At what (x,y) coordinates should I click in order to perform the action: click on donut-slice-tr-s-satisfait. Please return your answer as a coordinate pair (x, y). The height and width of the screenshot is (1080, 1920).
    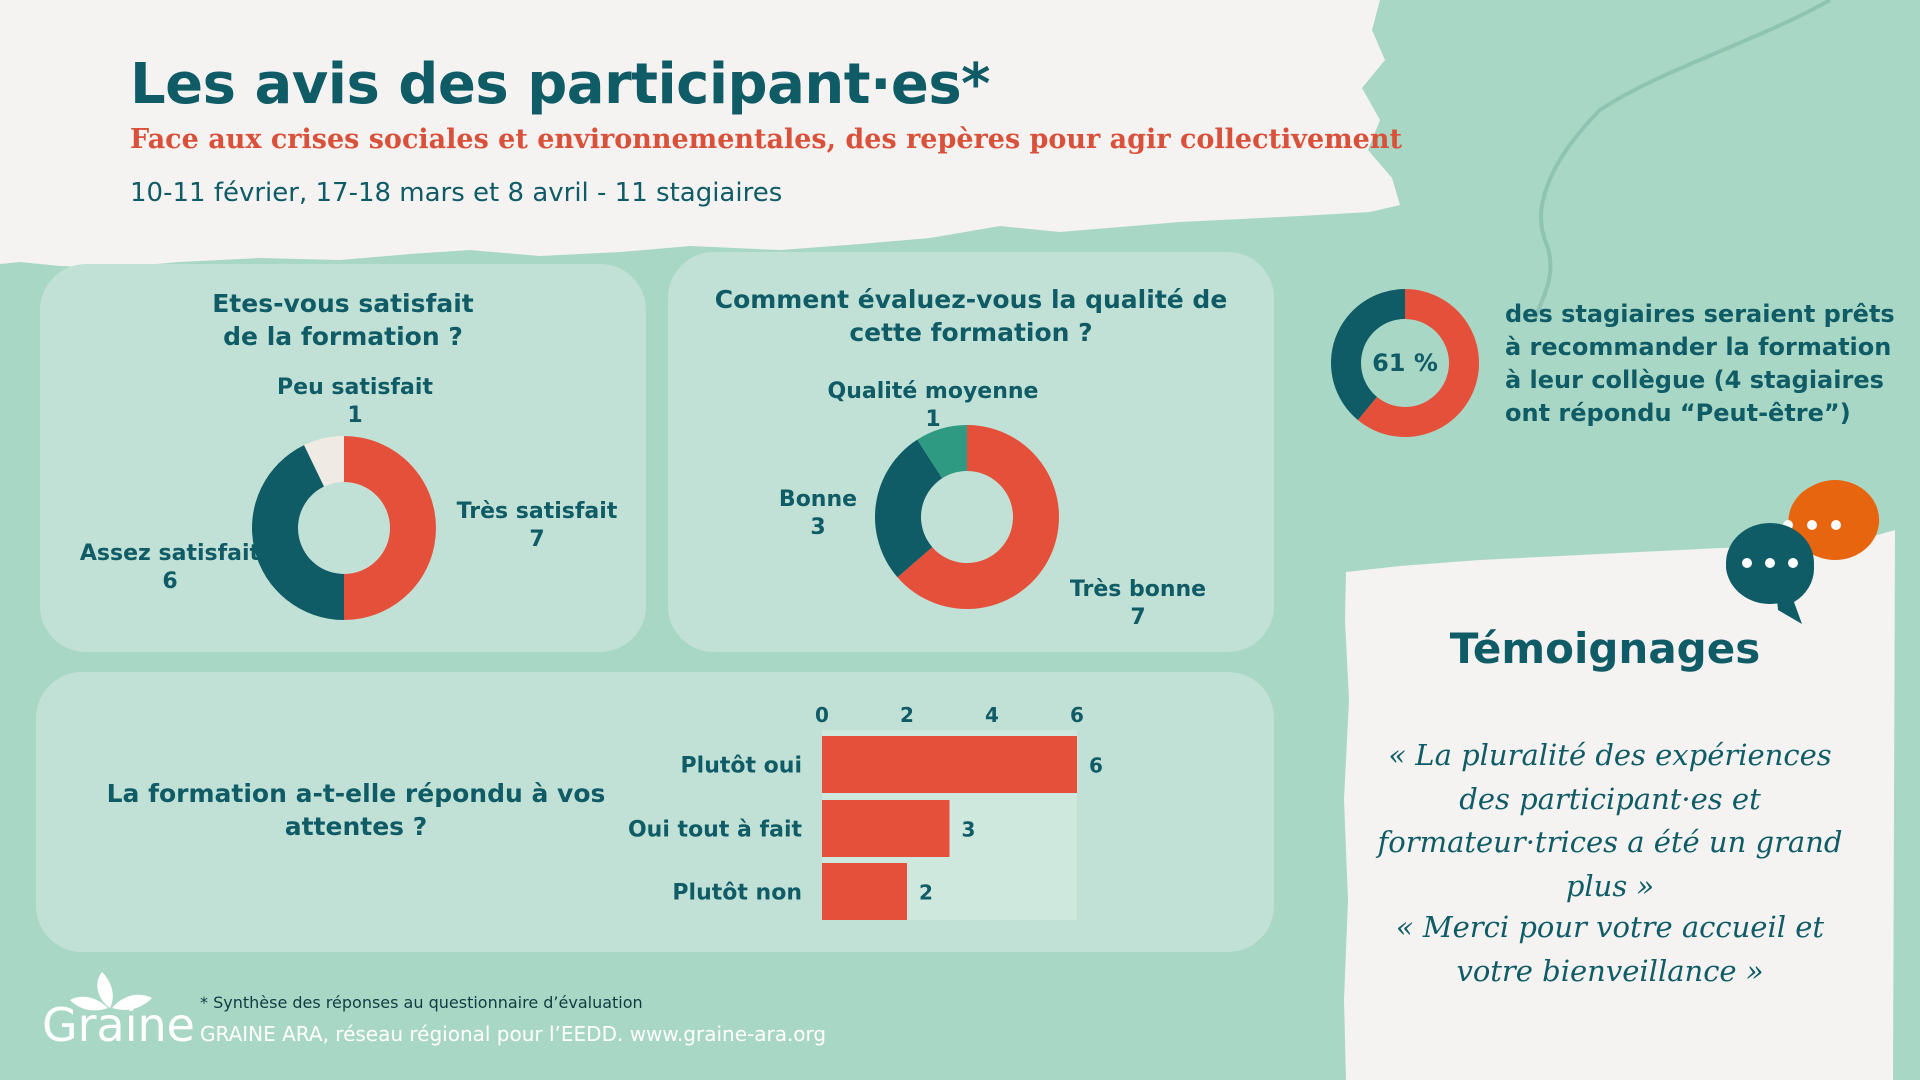
    Looking at the image, I should click on (390, 528).